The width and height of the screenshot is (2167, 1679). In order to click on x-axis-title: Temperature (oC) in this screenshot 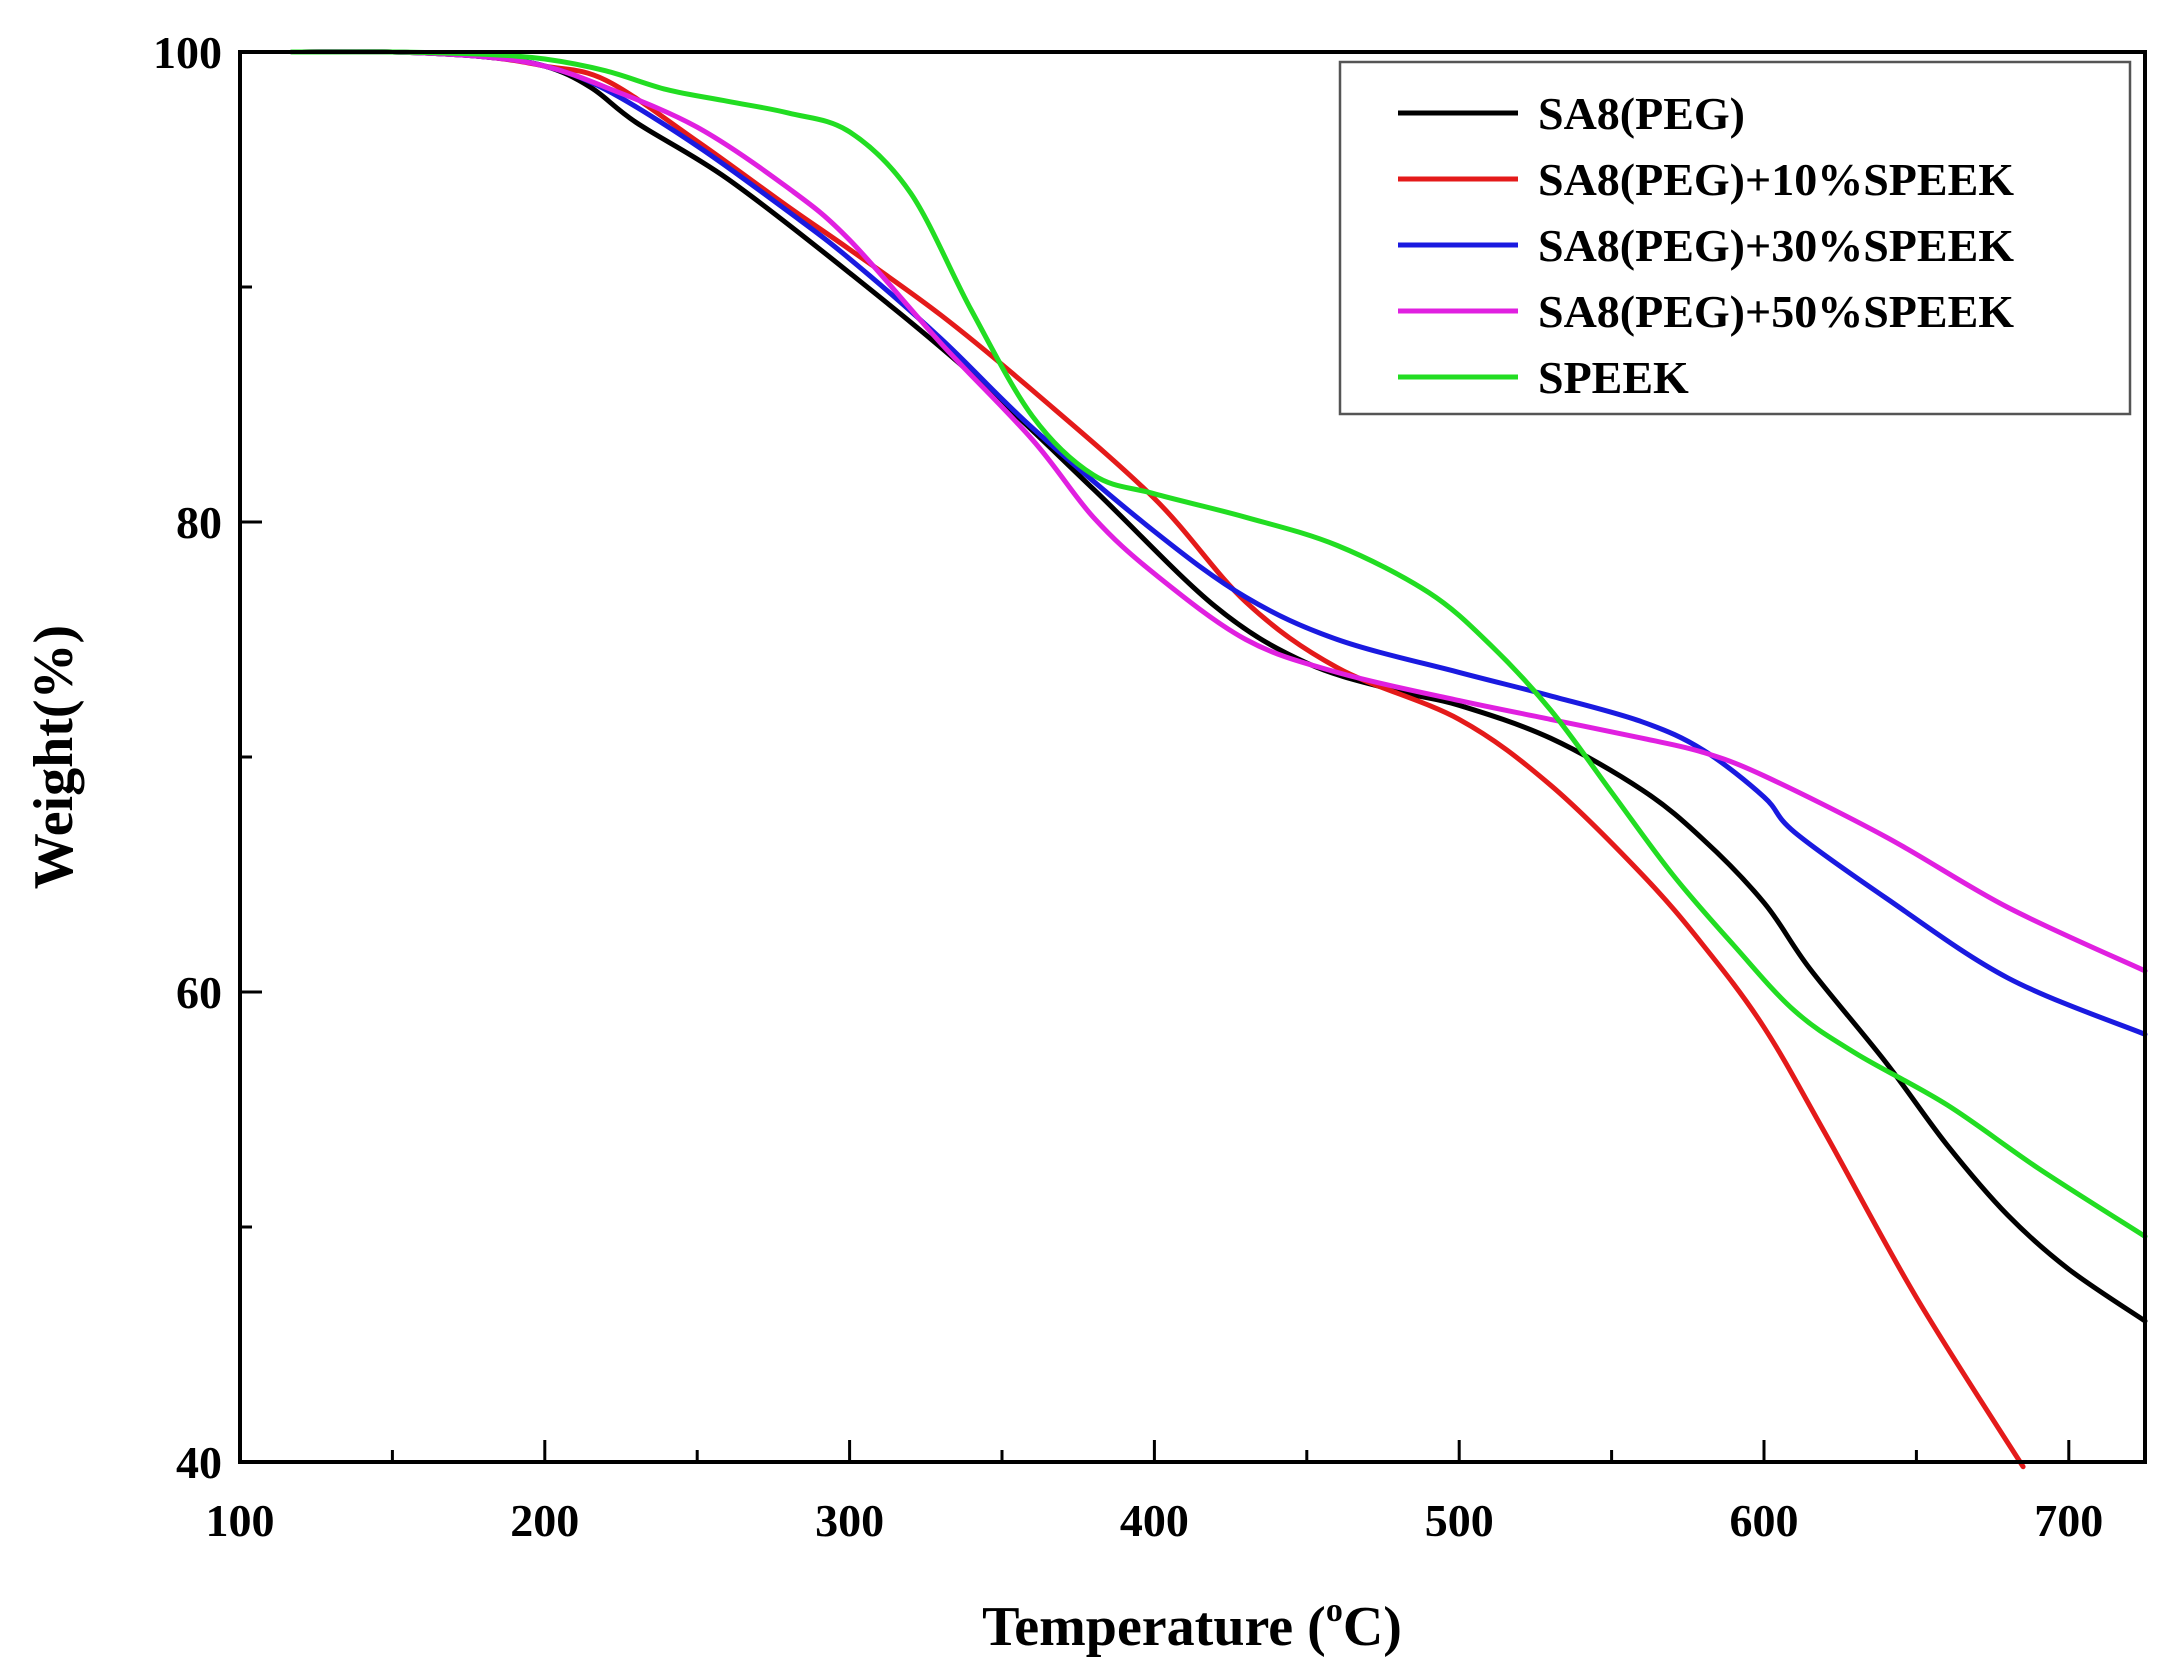, I will do `click(1192, 1625)`.